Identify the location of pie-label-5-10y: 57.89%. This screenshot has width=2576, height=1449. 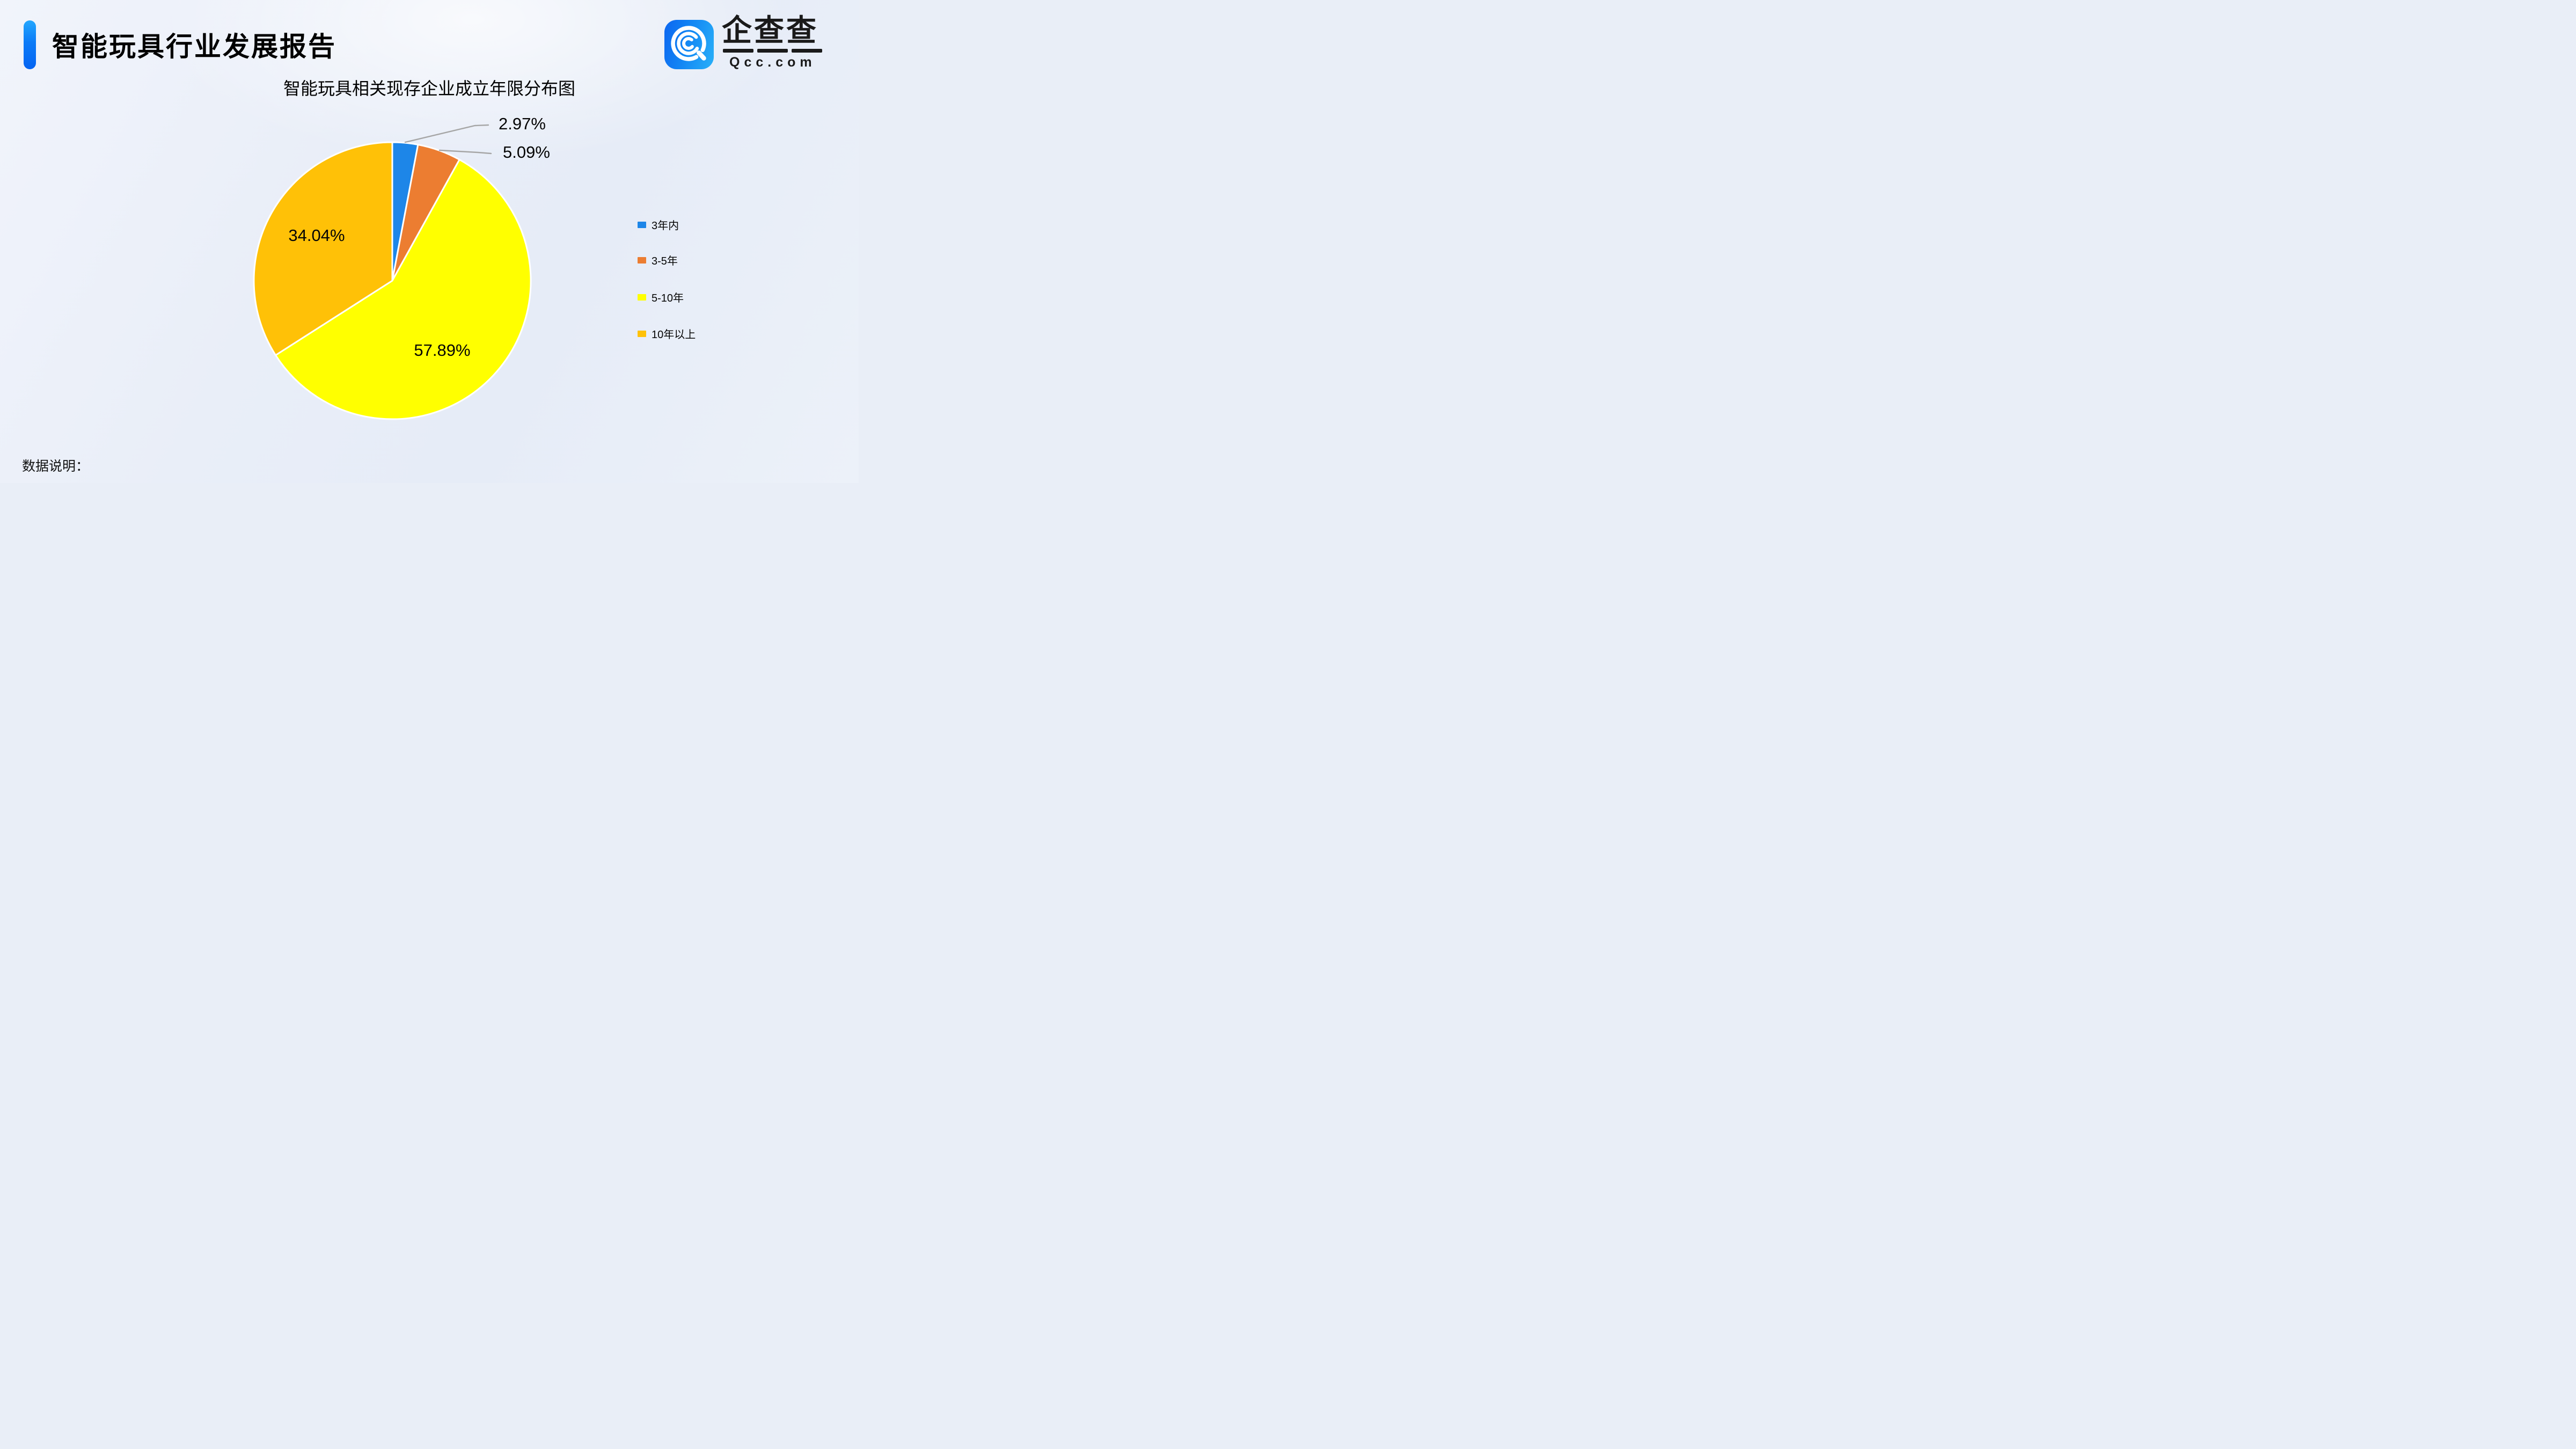
(442, 350).